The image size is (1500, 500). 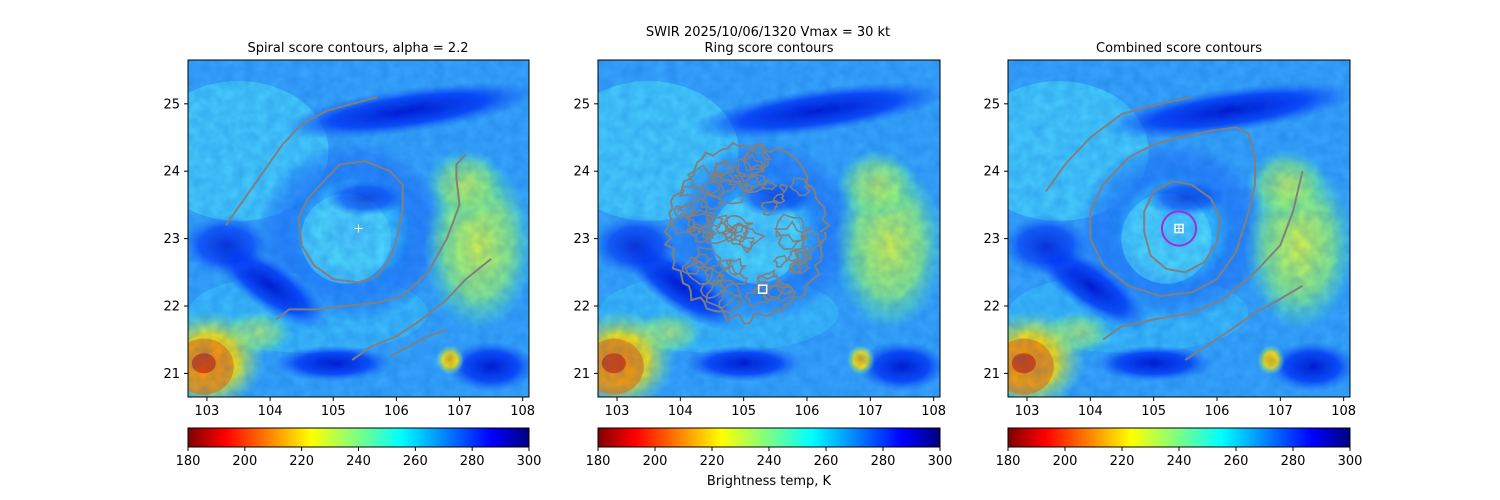 What do you see at coordinates (769, 481) in the screenshot?
I see `colorbar-label: Brightness temp, K` at bounding box center [769, 481].